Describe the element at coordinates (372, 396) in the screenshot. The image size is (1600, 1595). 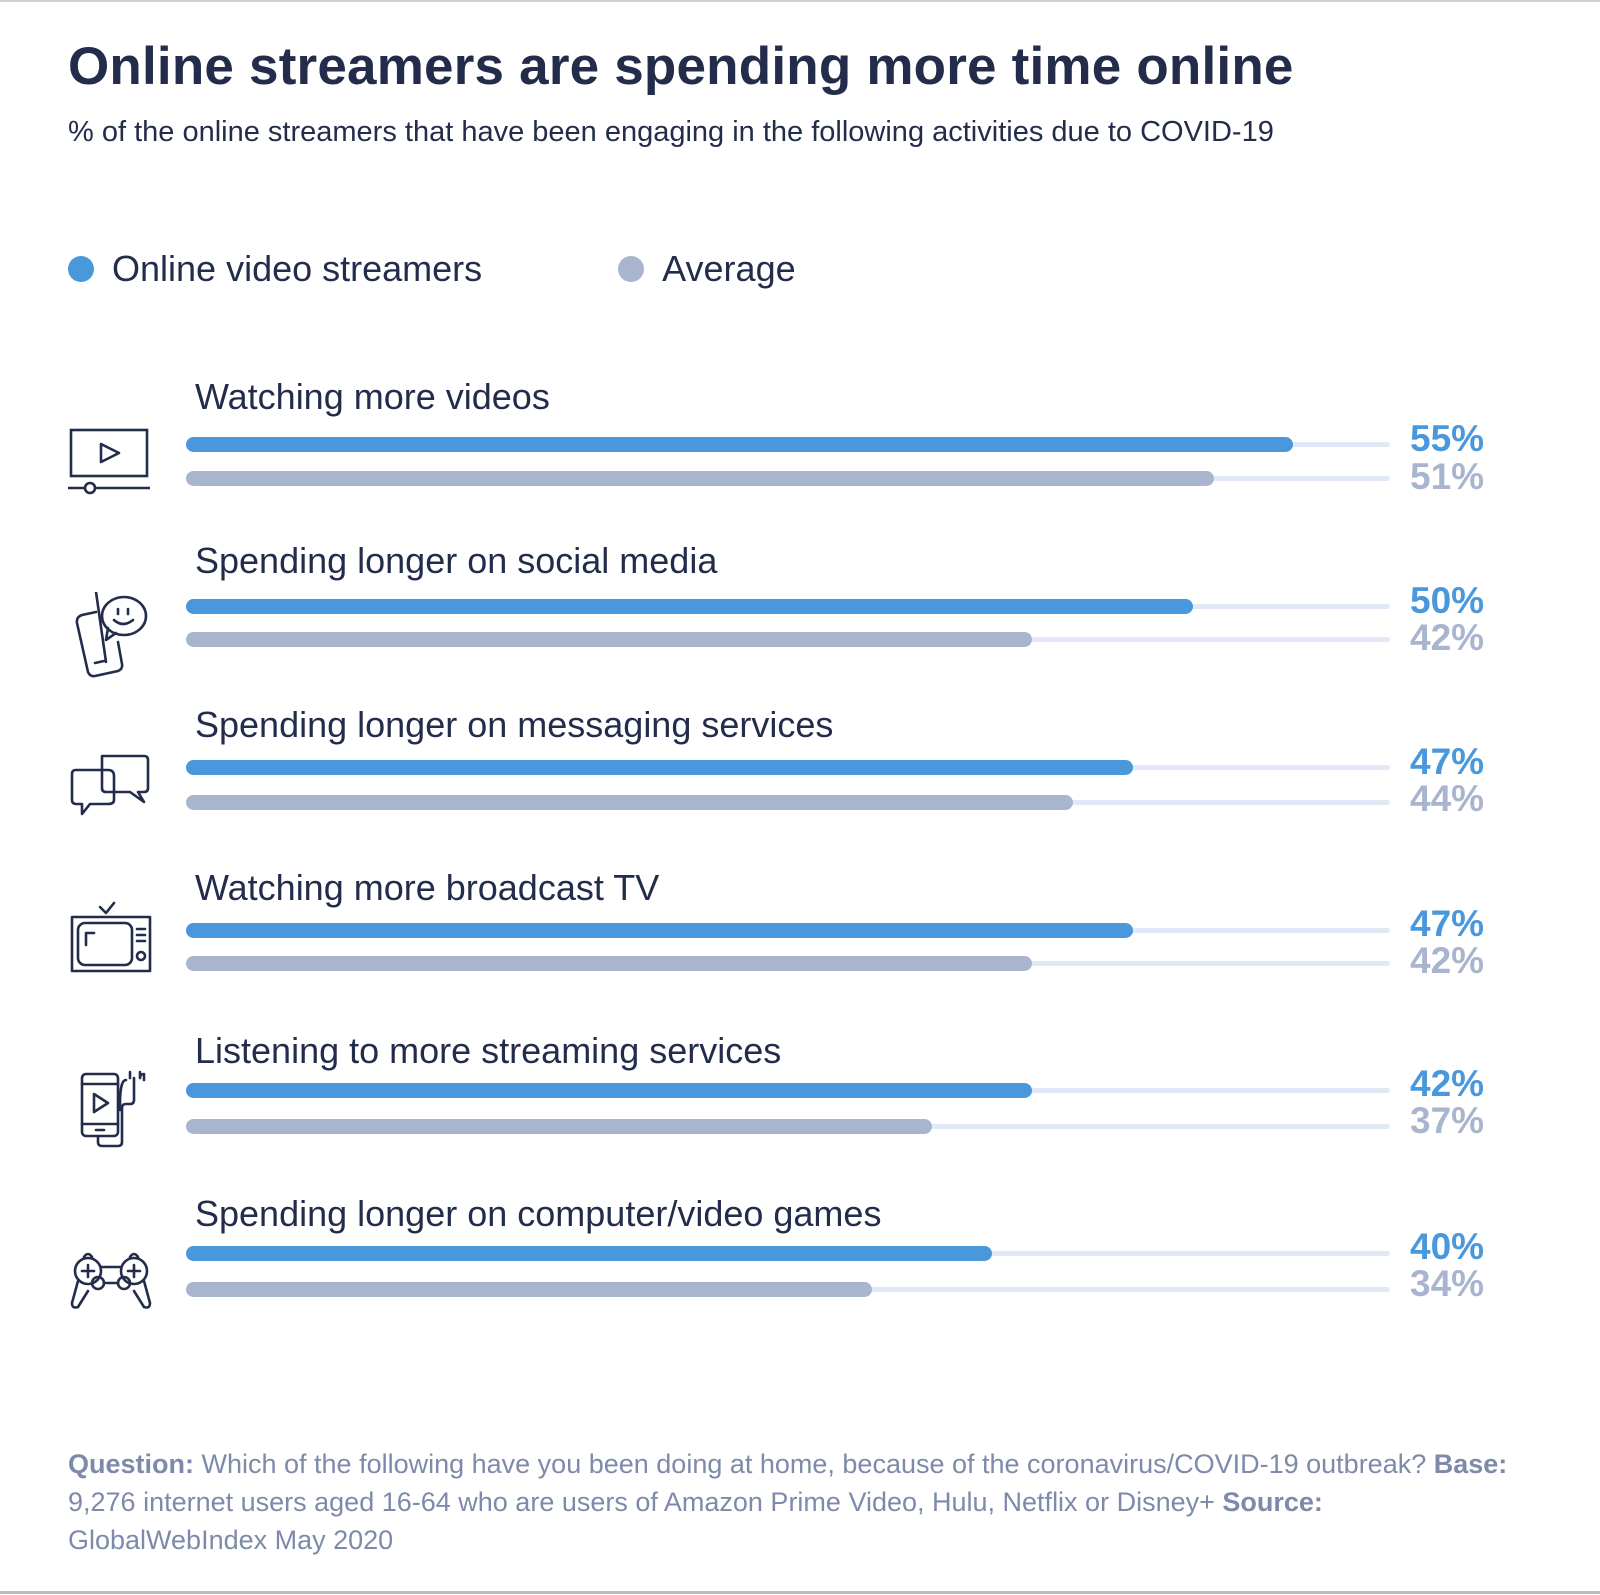
I see `row-label: Watching more videos` at that location.